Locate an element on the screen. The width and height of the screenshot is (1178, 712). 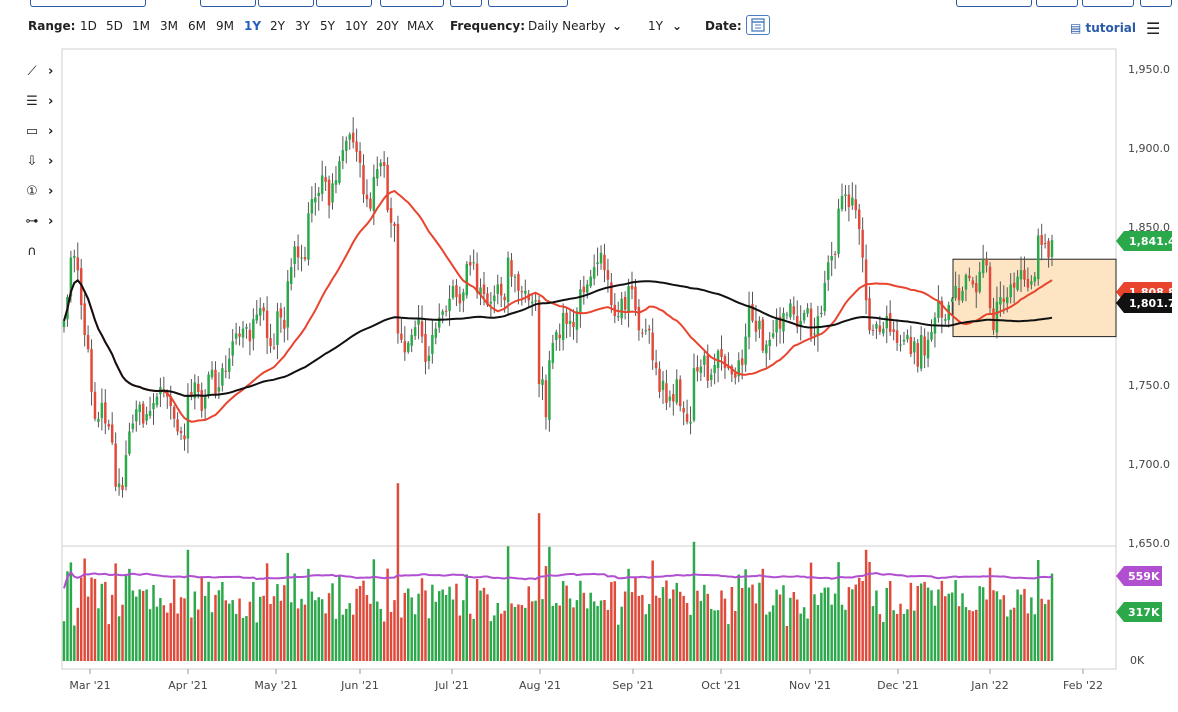
tool-measure: ⊶ › is located at coordinates (40, 226).